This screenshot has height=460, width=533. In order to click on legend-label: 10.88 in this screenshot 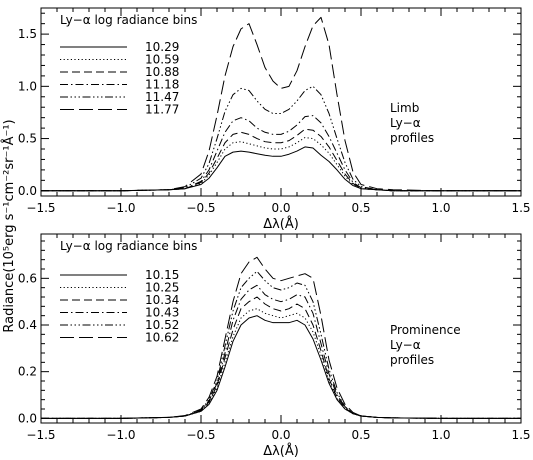, I will do `click(162, 72)`.